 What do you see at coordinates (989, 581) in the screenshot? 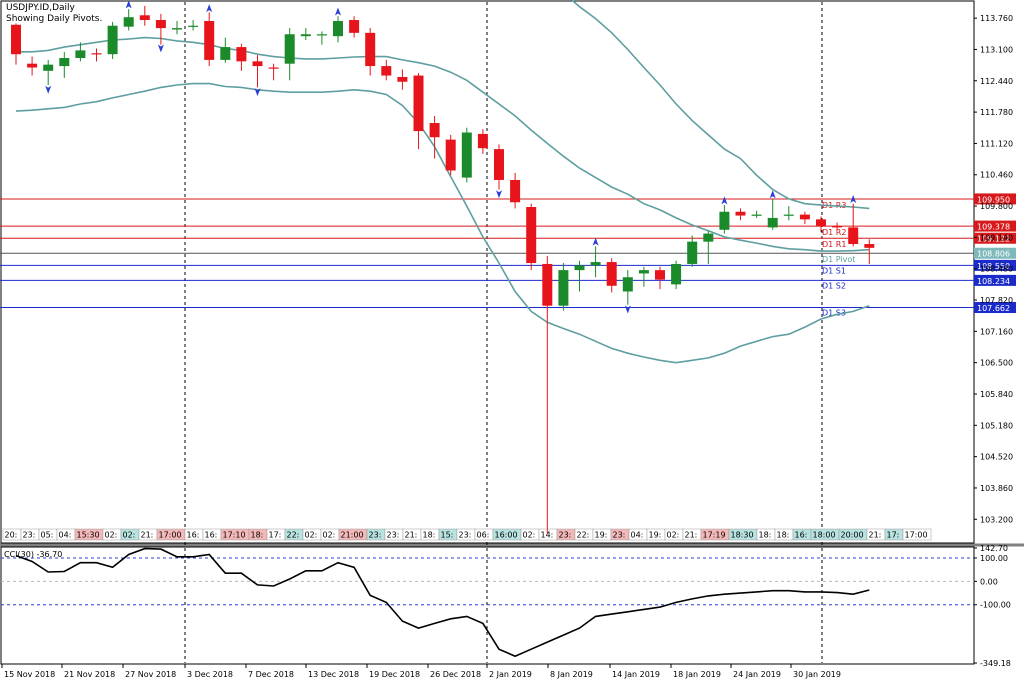
I see `cci-tick-label: 0.00` at bounding box center [989, 581].